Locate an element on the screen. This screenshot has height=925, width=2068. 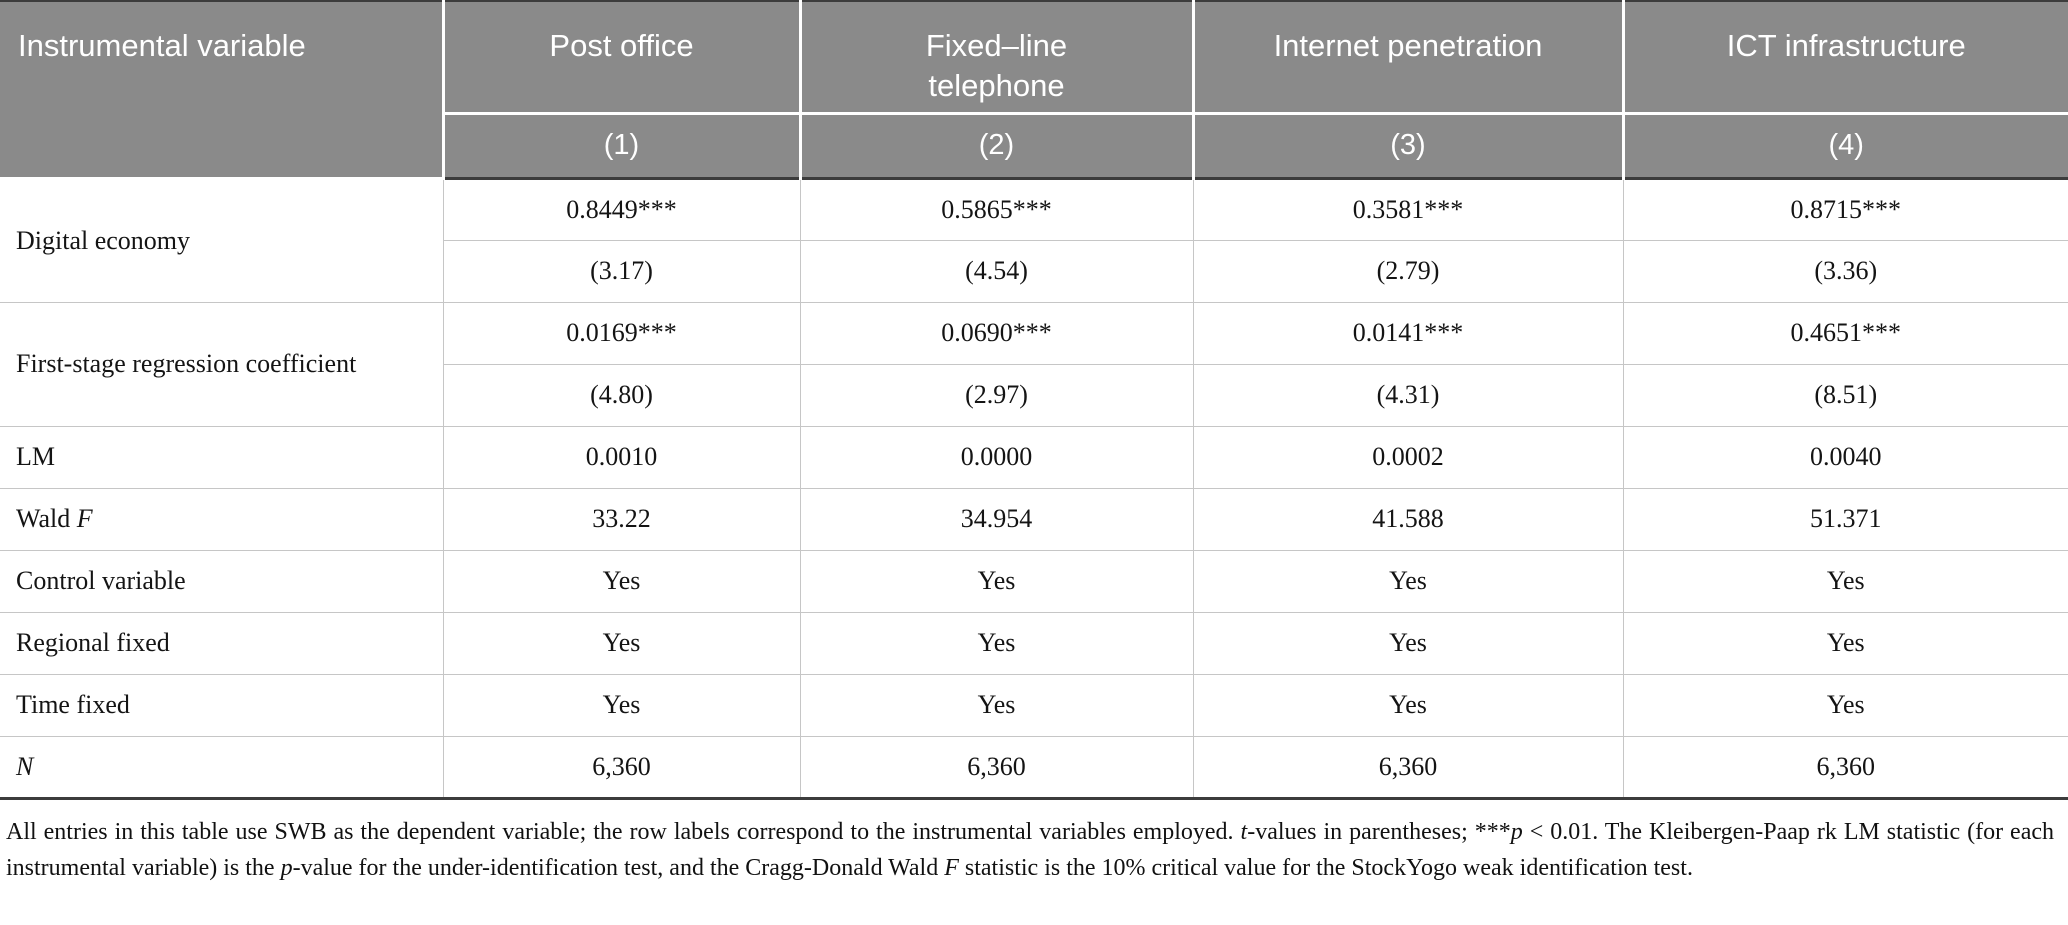
row-label-digital-economy: Digital economy is located at coordinates (222, 240).